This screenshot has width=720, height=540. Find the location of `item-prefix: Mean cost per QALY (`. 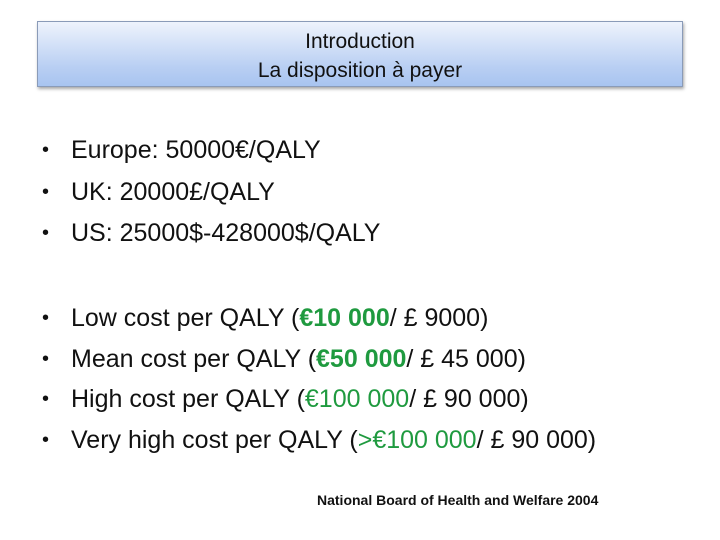

item-prefix: Mean cost per QALY ( is located at coordinates (194, 358).